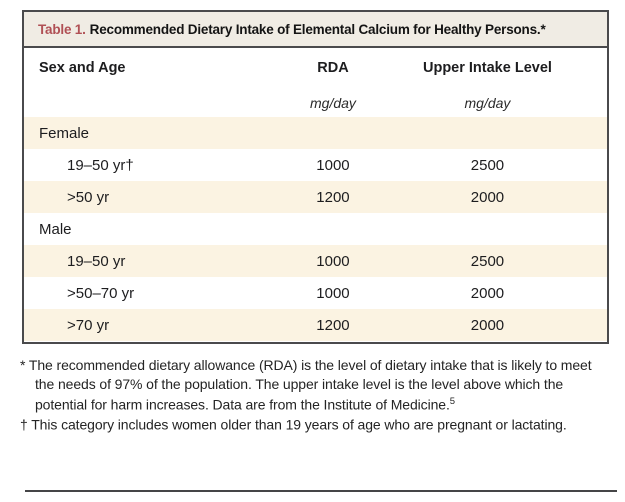 The width and height of the screenshot is (625, 502). I want to click on row-label-cell: >50 yr, so click(88, 197).